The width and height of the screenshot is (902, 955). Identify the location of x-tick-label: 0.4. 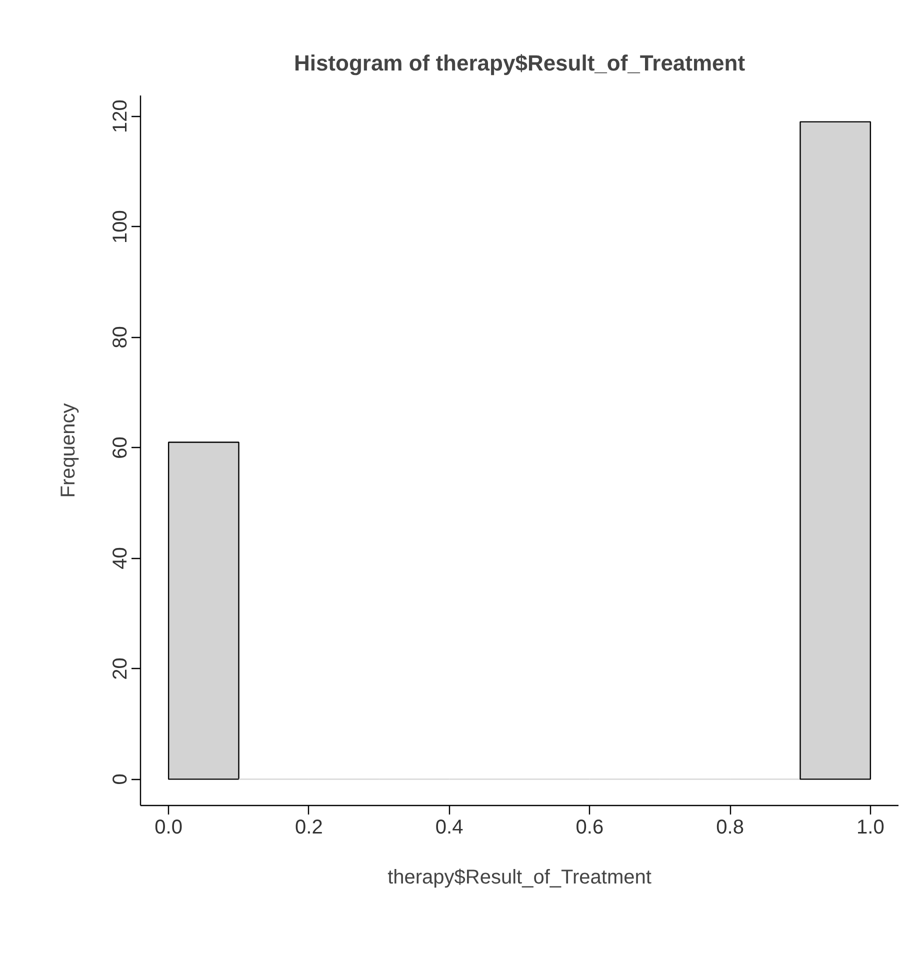
(449, 827).